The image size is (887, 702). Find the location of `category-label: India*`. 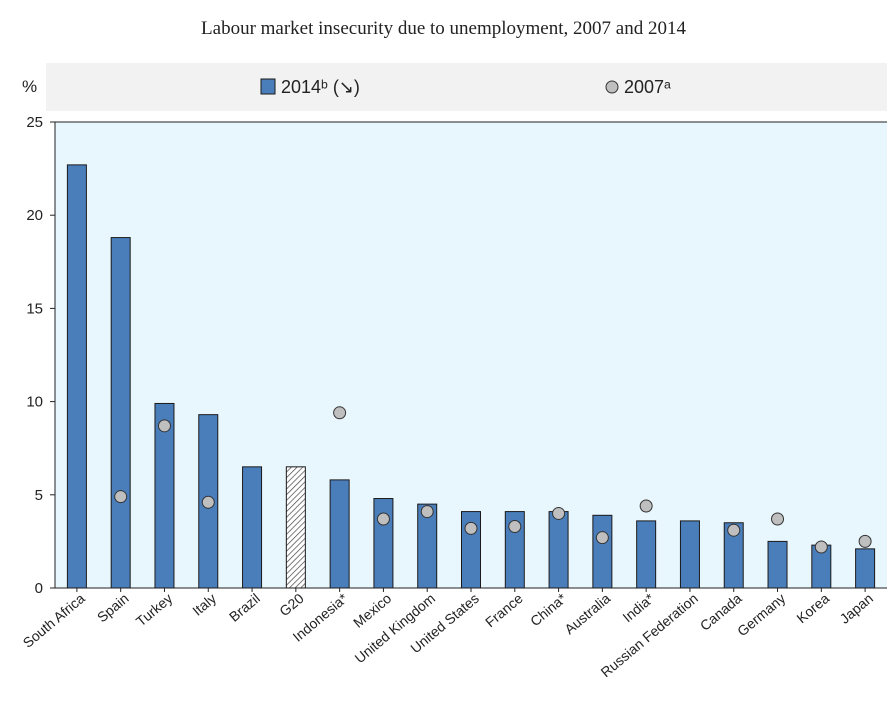

category-label: India* is located at coordinates (638, 608).